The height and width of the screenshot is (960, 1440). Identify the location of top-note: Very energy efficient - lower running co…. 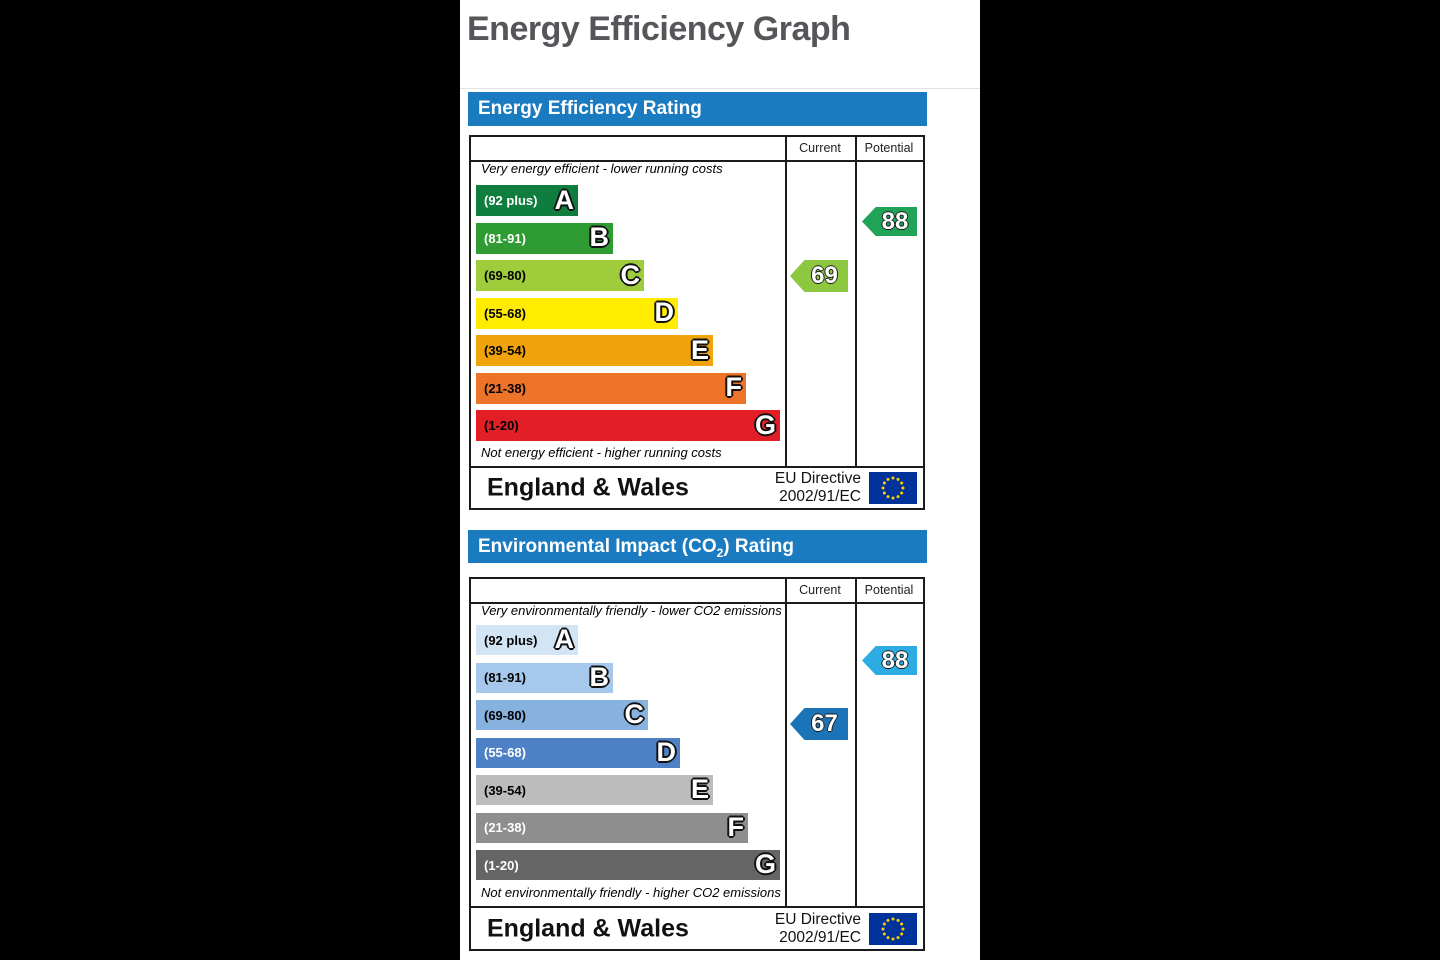
(602, 168).